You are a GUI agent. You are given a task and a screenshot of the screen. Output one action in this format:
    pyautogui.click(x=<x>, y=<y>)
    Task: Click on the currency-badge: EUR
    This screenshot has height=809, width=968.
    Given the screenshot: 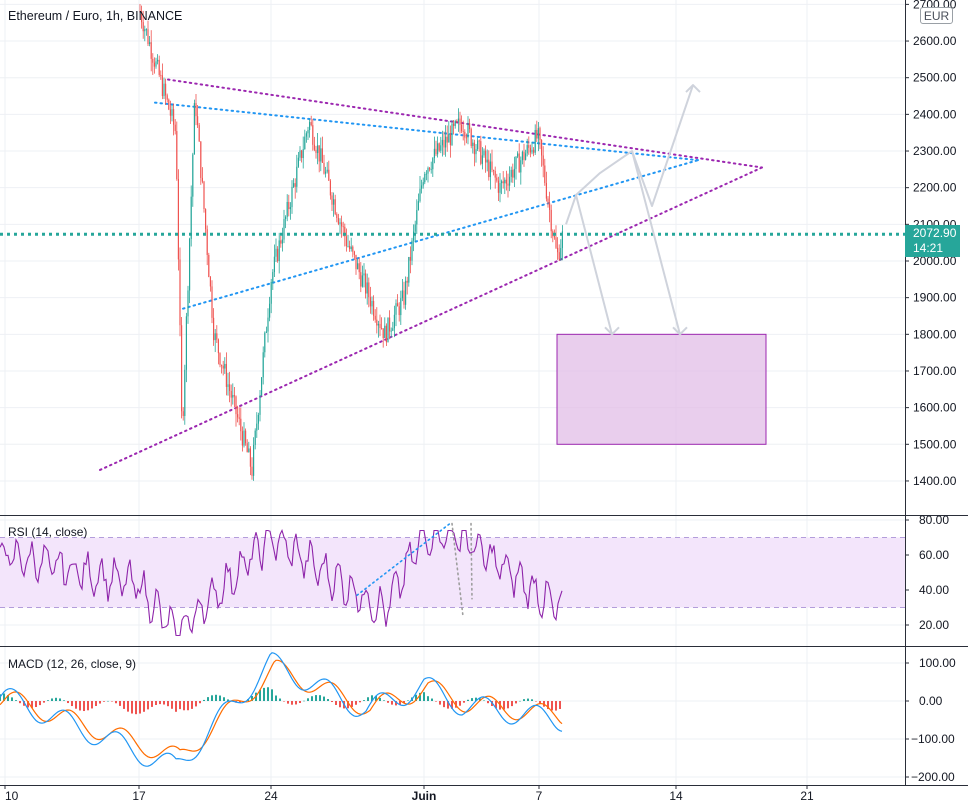 What is the action you would take?
    pyautogui.click(x=936, y=15)
    